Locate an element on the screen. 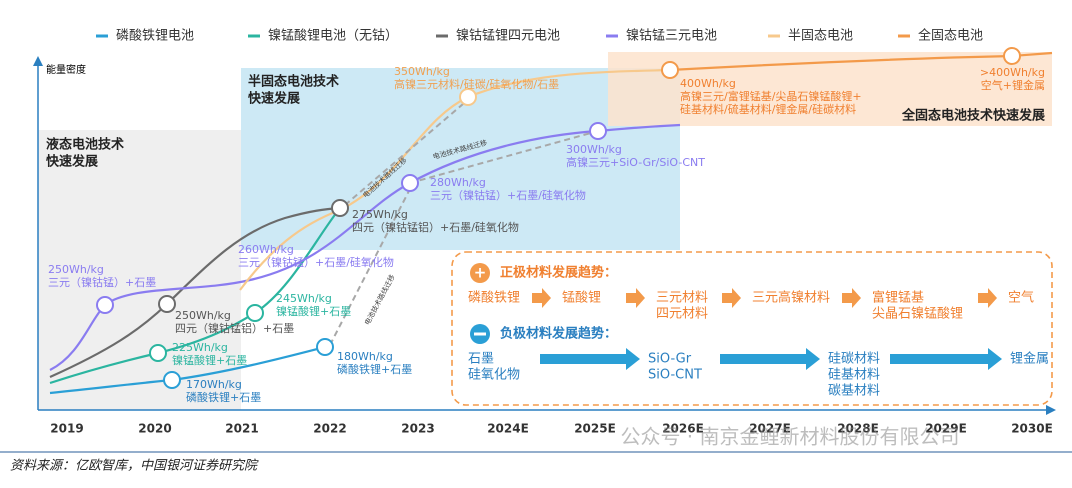  cathode-item: 四元材料 is located at coordinates (682, 314).